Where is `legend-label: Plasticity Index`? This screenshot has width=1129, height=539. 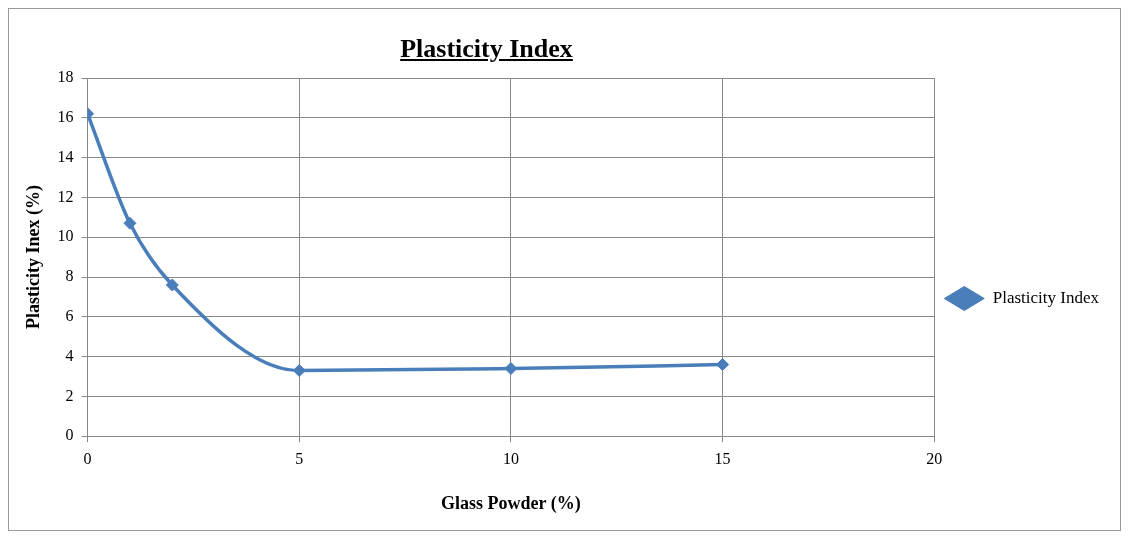
legend-label: Plasticity Index is located at coordinates (1046, 297).